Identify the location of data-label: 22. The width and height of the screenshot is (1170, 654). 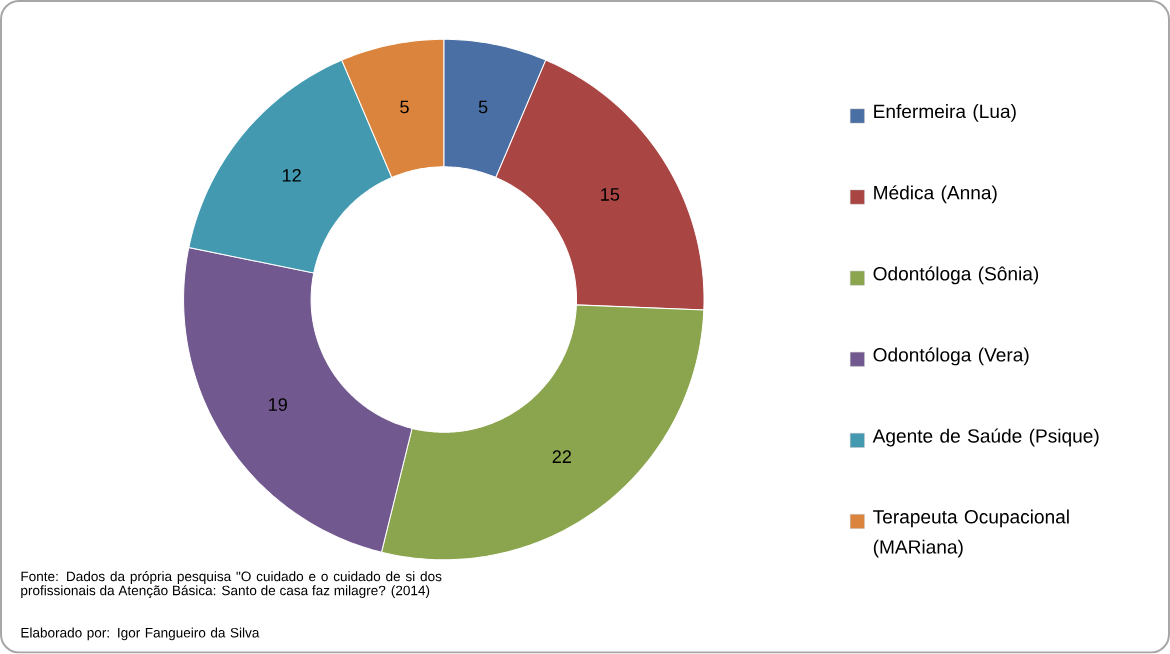
(561, 457).